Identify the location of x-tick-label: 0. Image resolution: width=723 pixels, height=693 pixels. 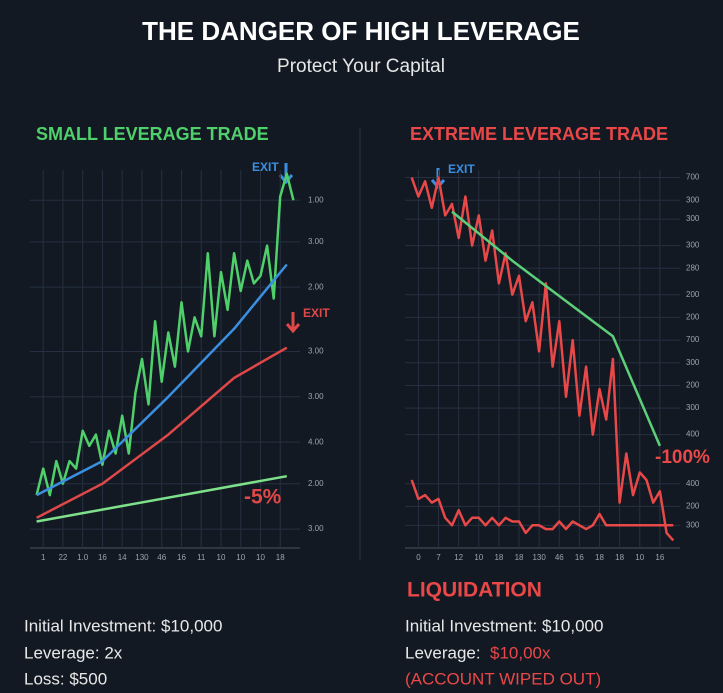
(418, 557).